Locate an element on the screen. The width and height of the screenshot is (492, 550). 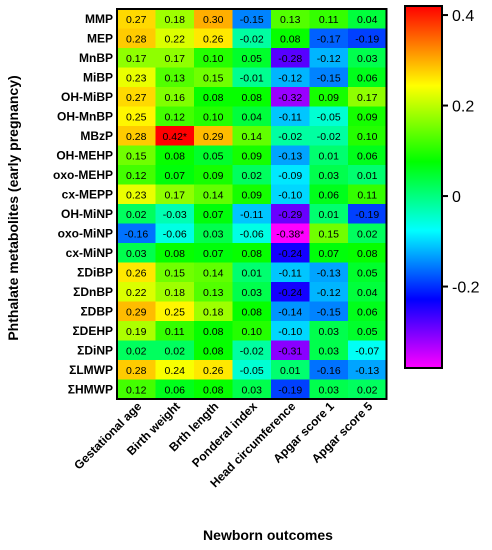
cell-value-label: -0.24 is located at coordinates (290, 254).